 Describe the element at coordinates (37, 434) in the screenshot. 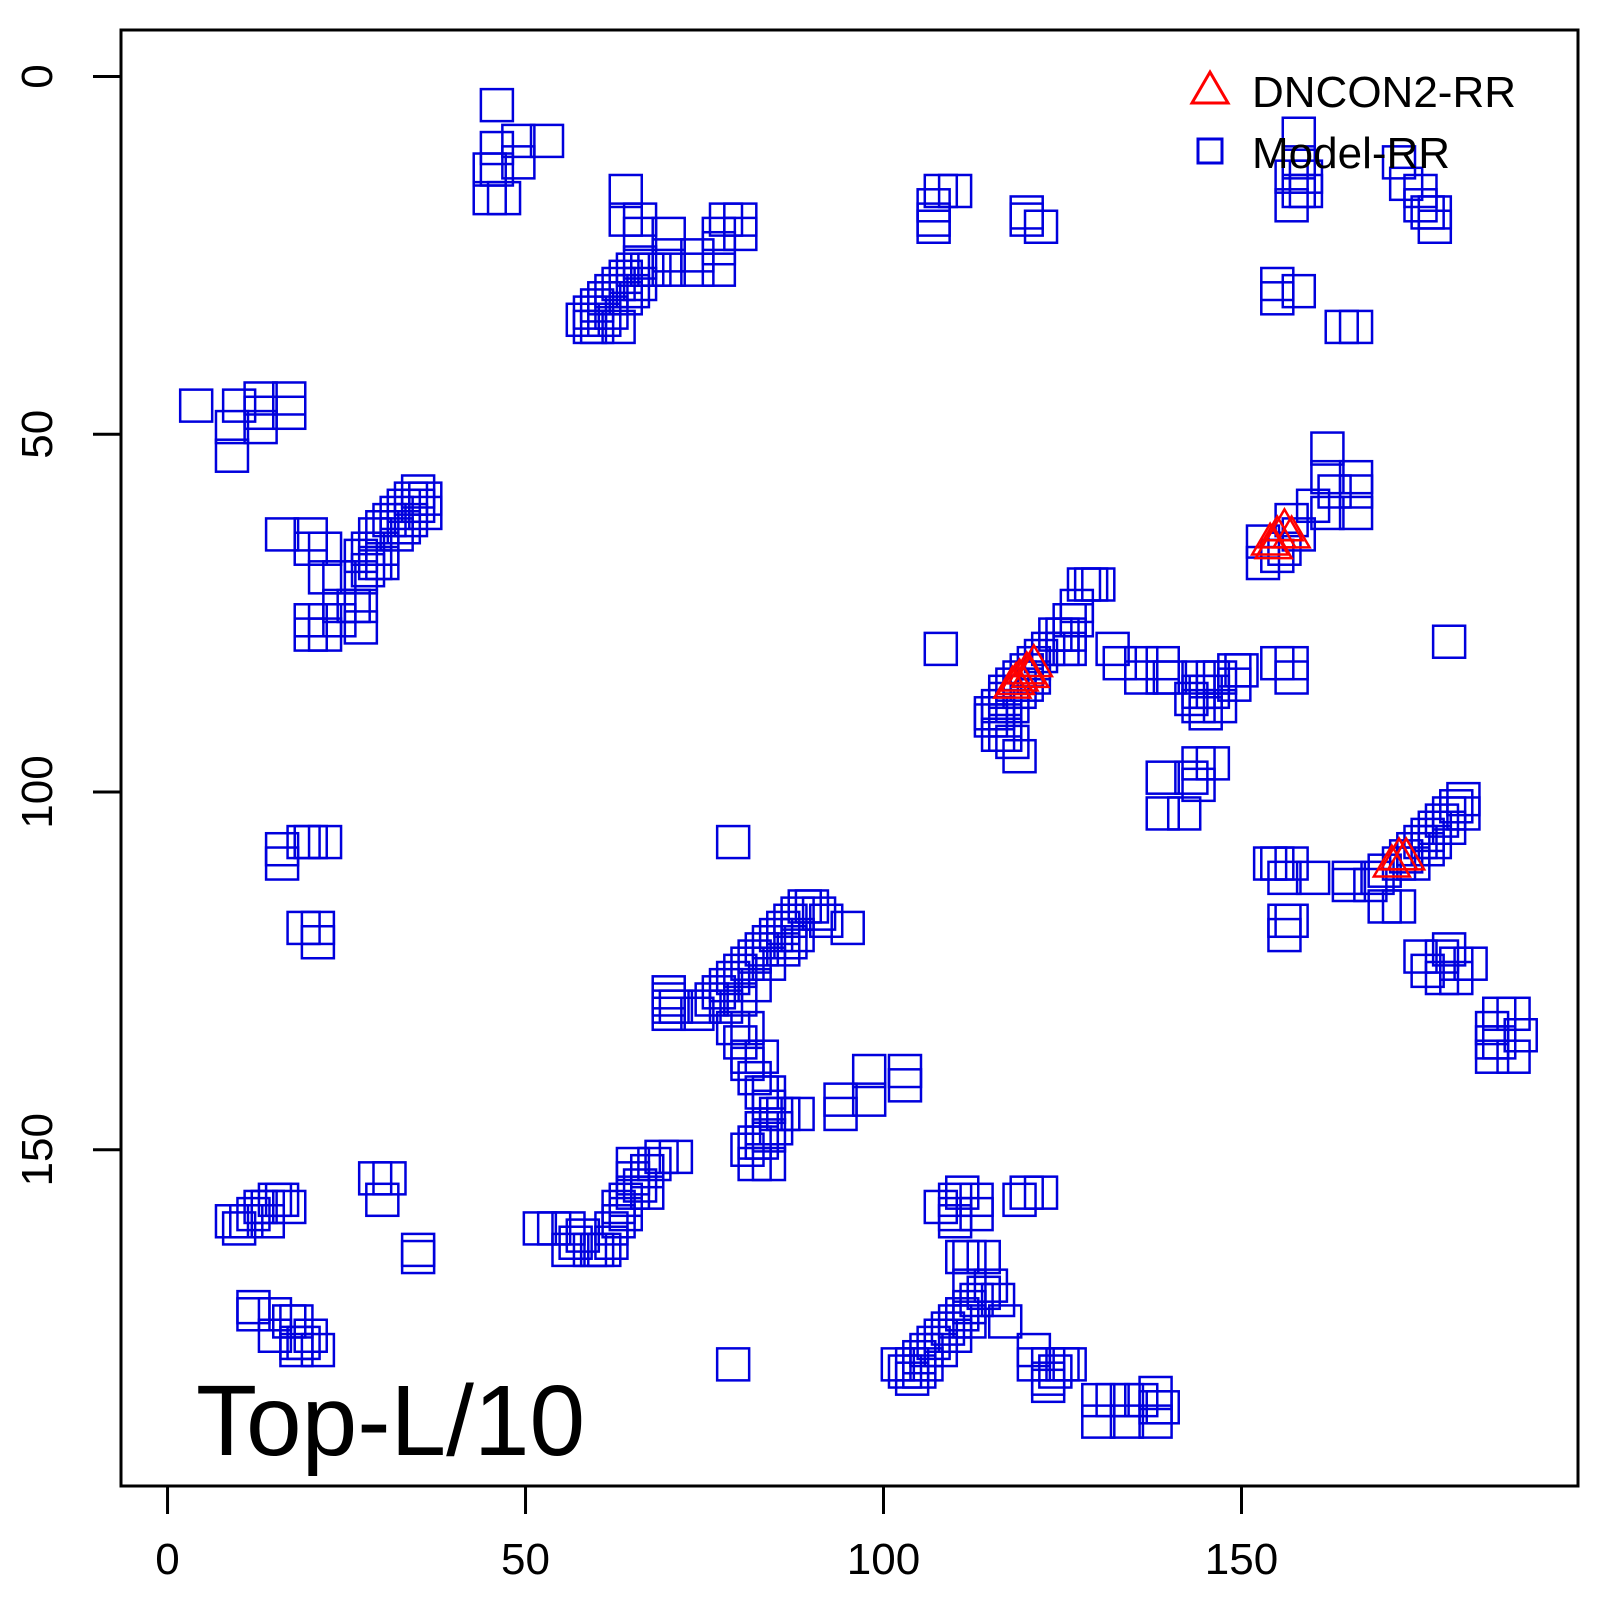

I see `y-tick-label: 50` at that location.